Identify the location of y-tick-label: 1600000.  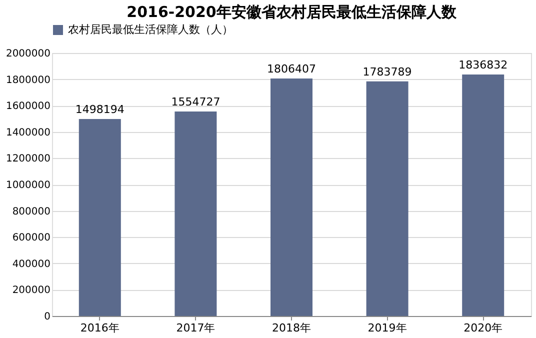
(28, 106).